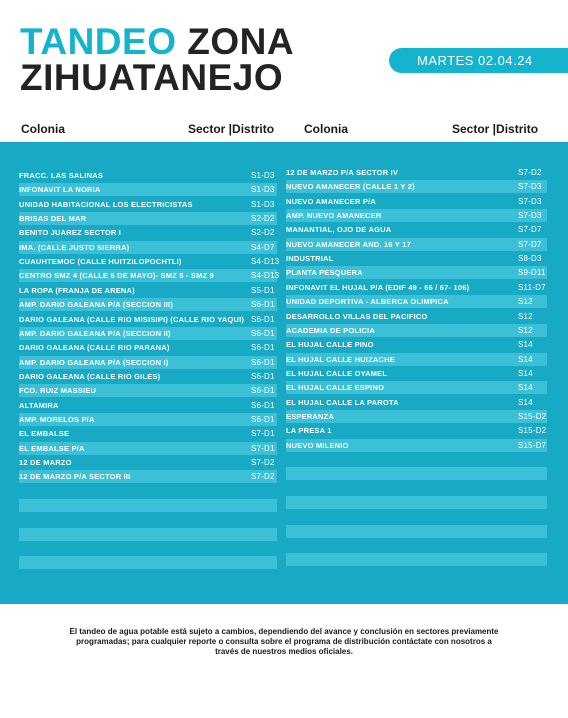 This screenshot has height=718, width=568. Describe the element at coordinates (57, 419) in the screenshot. I see `colonia-name: AMP. MORELOS P/A` at that location.